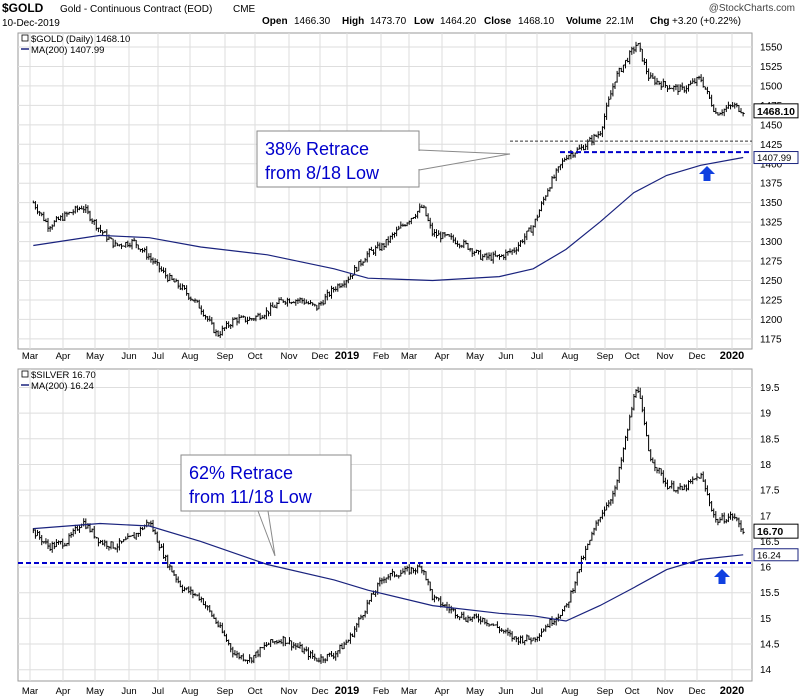 The image size is (800, 700). Describe the element at coordinates (322, 173) in the screenshot. I see `gold-callout-line2: from 8/18 Low` at that location.